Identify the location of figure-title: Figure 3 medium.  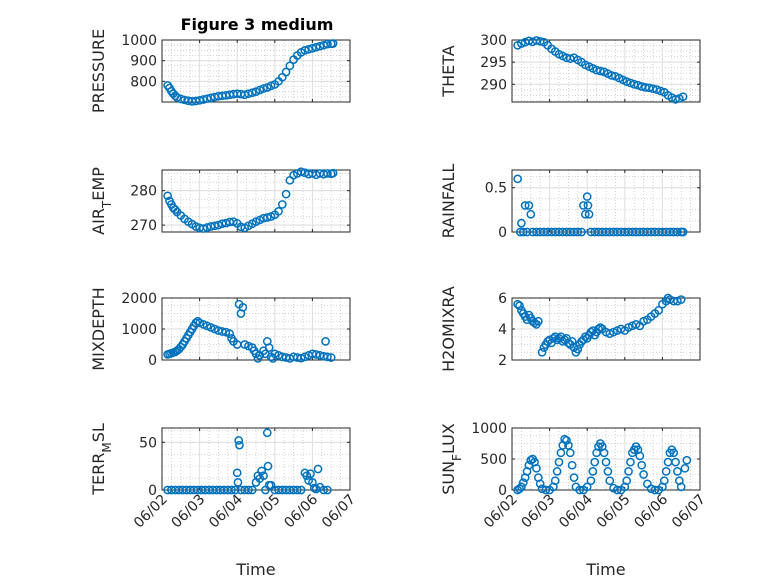
(257, 24).